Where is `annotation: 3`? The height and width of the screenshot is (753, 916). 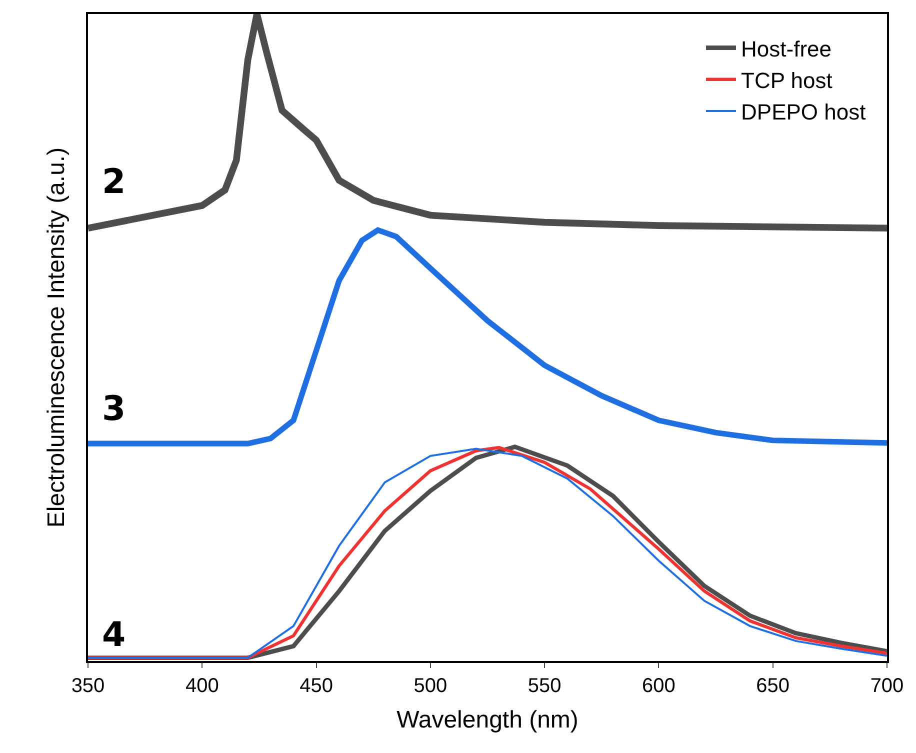
annotation: 3 is located at coordinates (114, 409).